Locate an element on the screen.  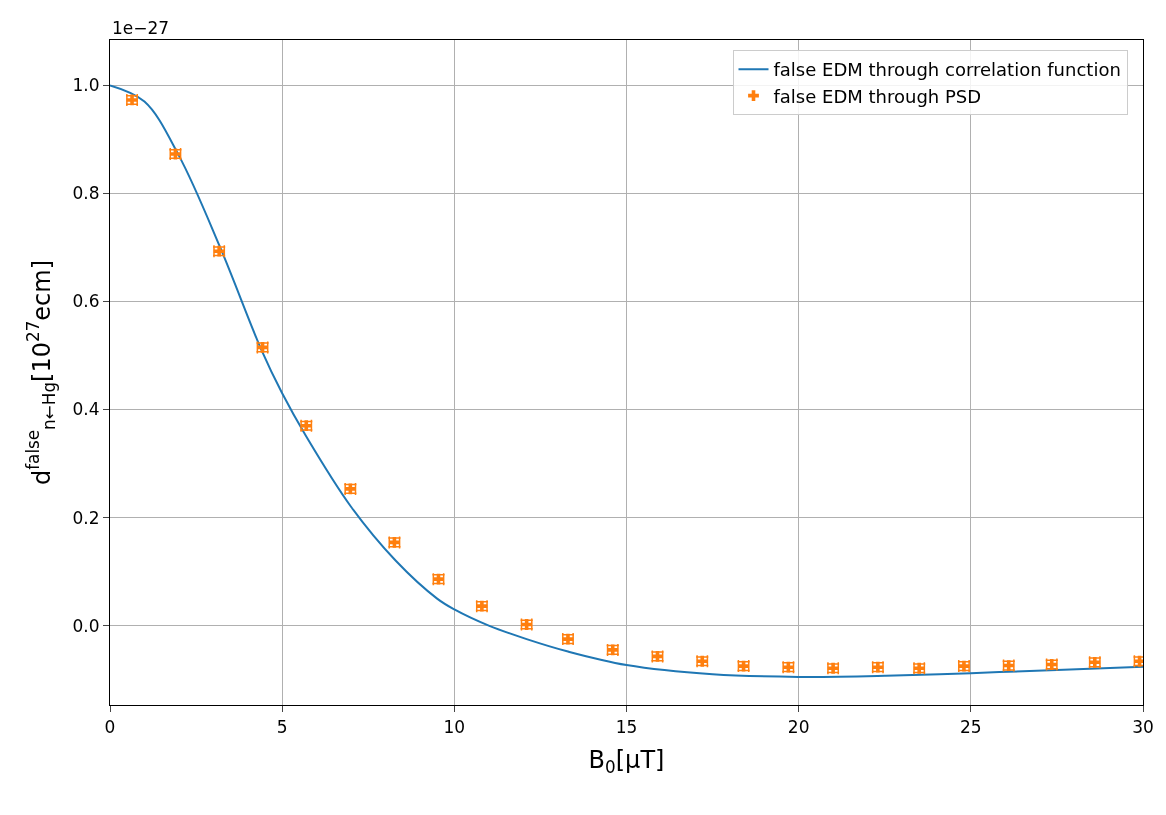
legend-label: false EDM through PSD is located at coordinates (877, 96).